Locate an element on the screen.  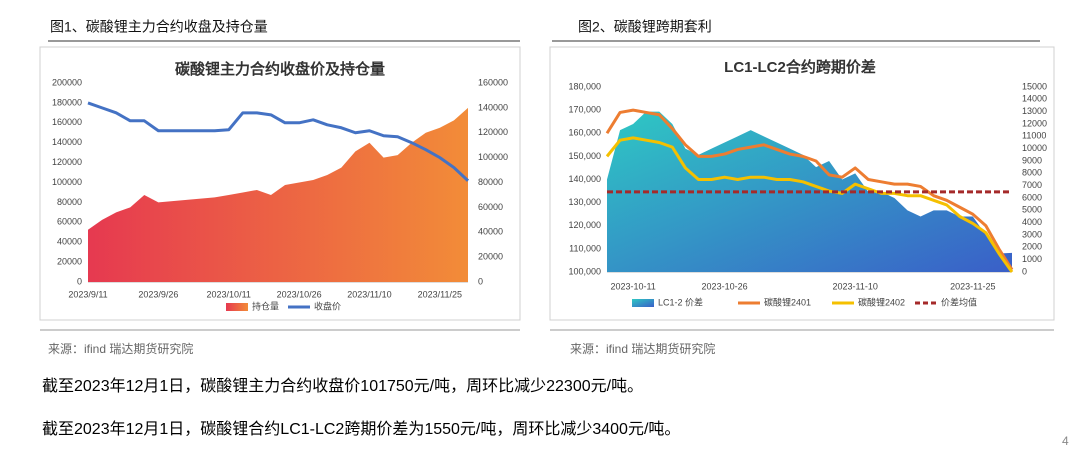
y2-tick-label: 2000 is located at coordinates (1032, 247).